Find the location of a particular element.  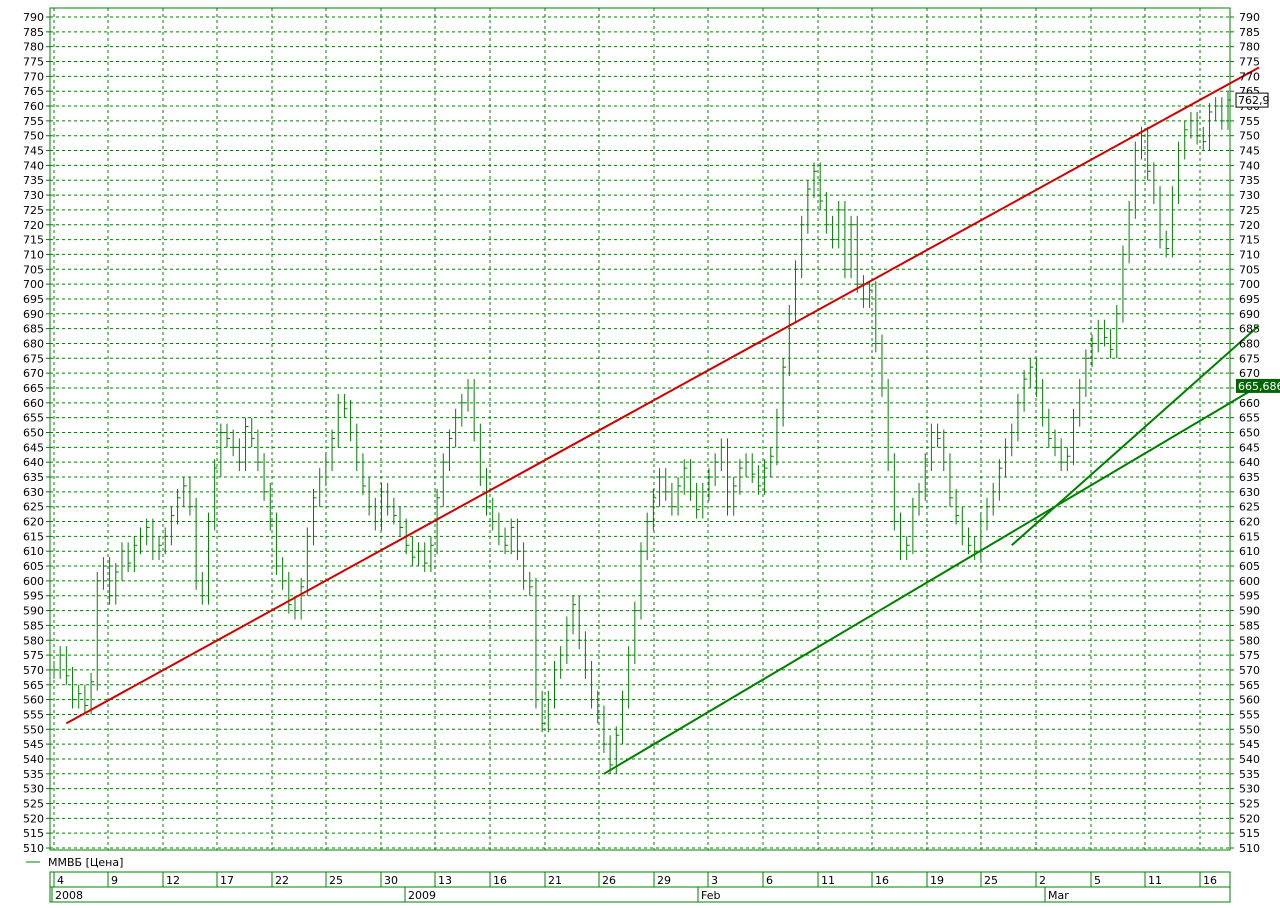

y-tick-label: 730 is located at coordinates (33, 195).